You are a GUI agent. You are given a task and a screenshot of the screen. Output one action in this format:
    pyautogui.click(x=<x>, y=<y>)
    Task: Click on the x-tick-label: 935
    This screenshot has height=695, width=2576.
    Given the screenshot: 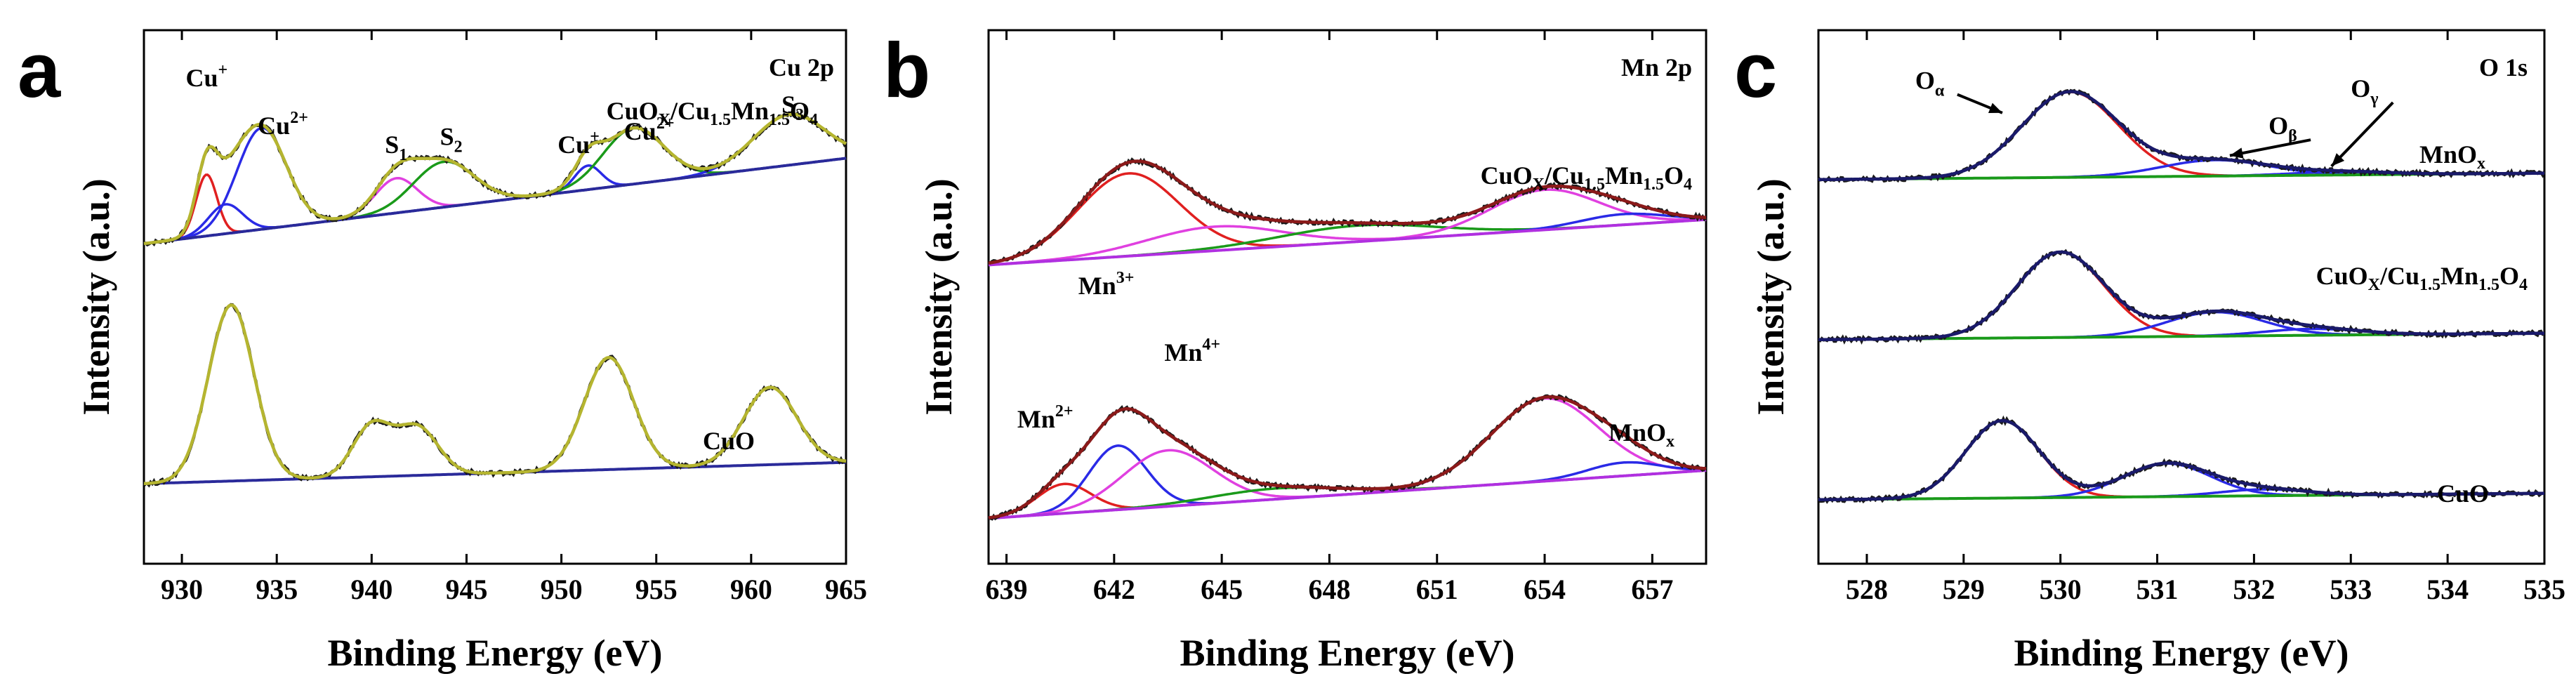 What is the action you would take?
    pyautogui.click(x=277, y=589)
    